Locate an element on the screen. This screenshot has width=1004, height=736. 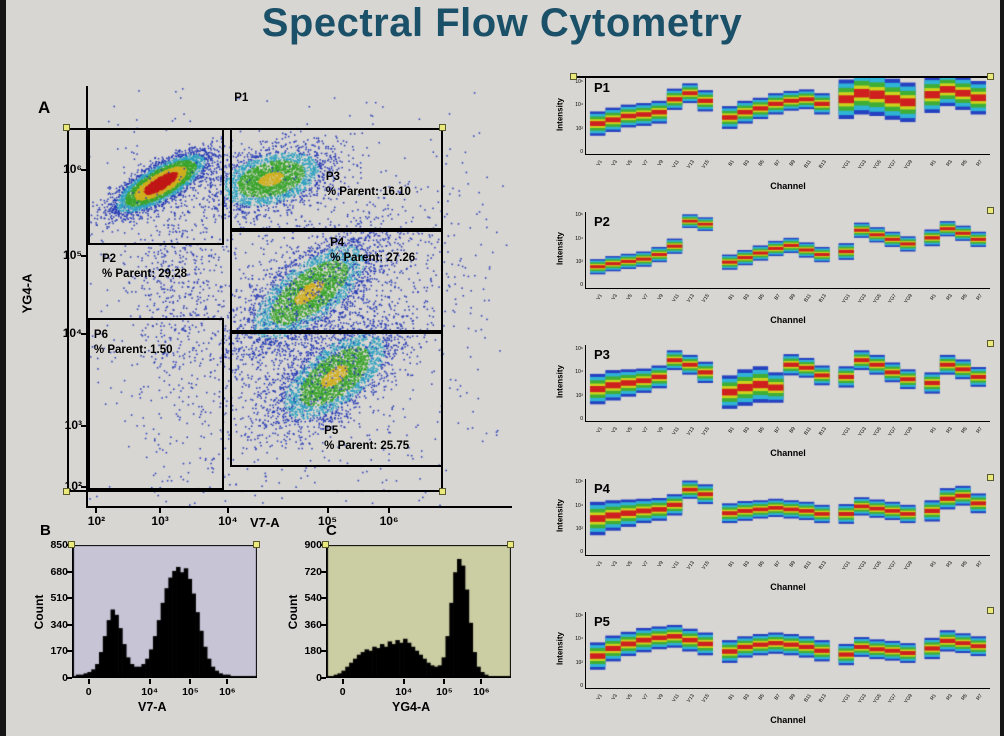
spectral-panel-title: P1 is located at coordinates (602, 87).